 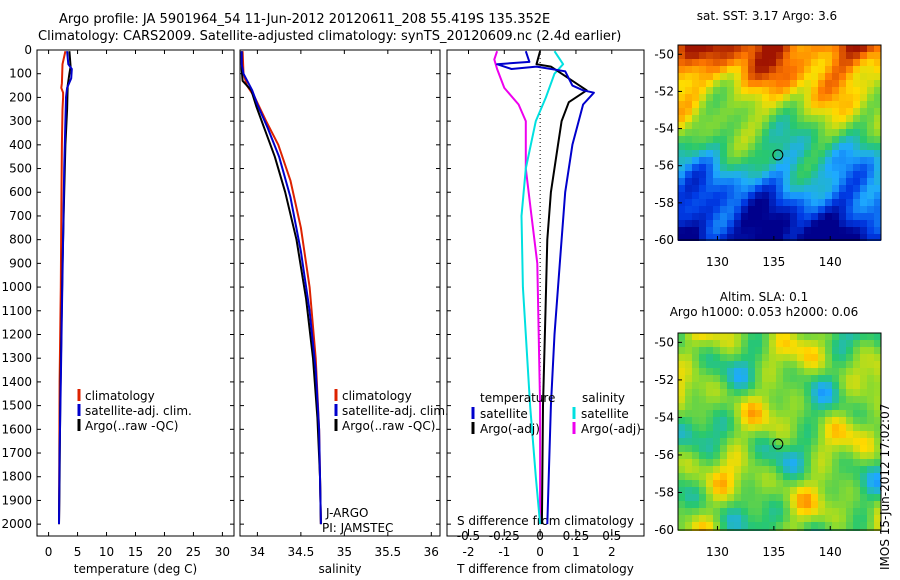 I want to click on timestamp-stamp: IMOS 15-Jun-2012 17:02:07, so click(x=885, y=486).